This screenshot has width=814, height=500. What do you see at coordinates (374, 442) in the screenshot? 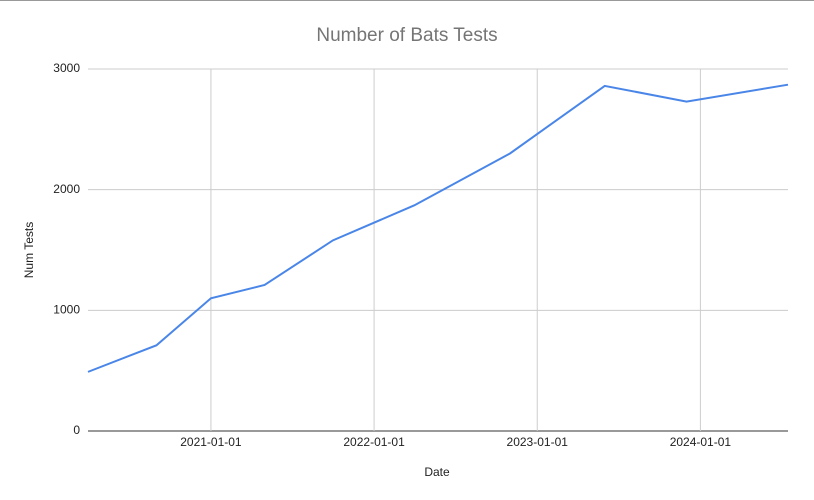
I see `x-tick-label: 2022-01-01` at bounding box center [374, 442].